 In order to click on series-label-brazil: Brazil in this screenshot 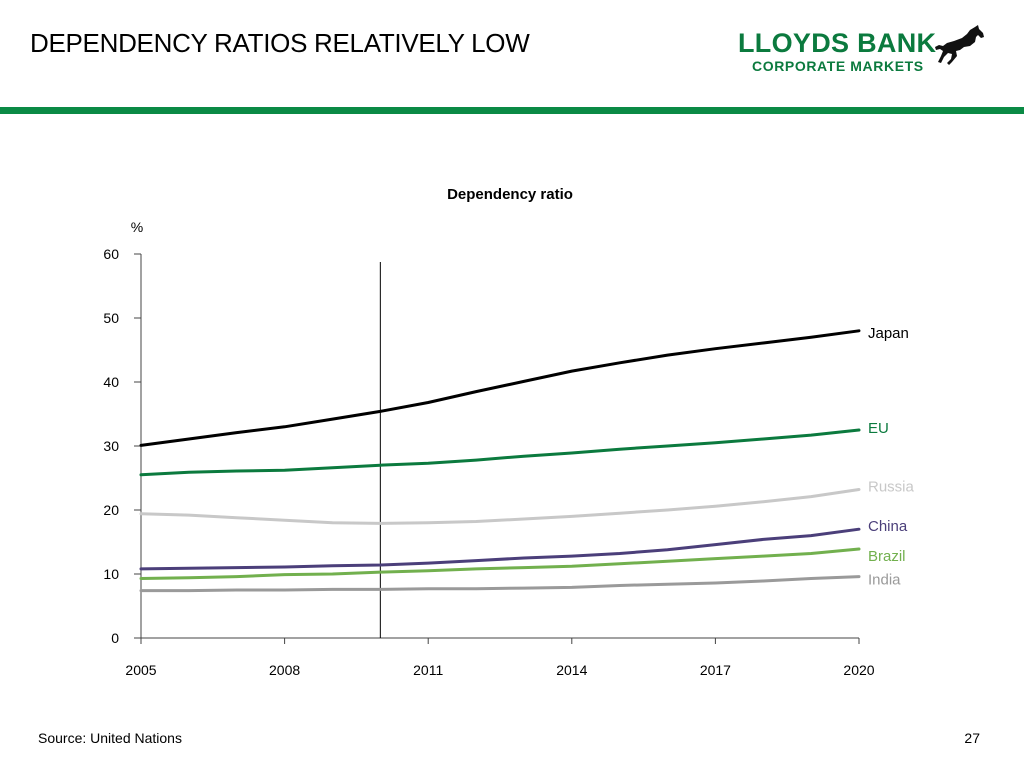, I will do `click(887, 556)`.